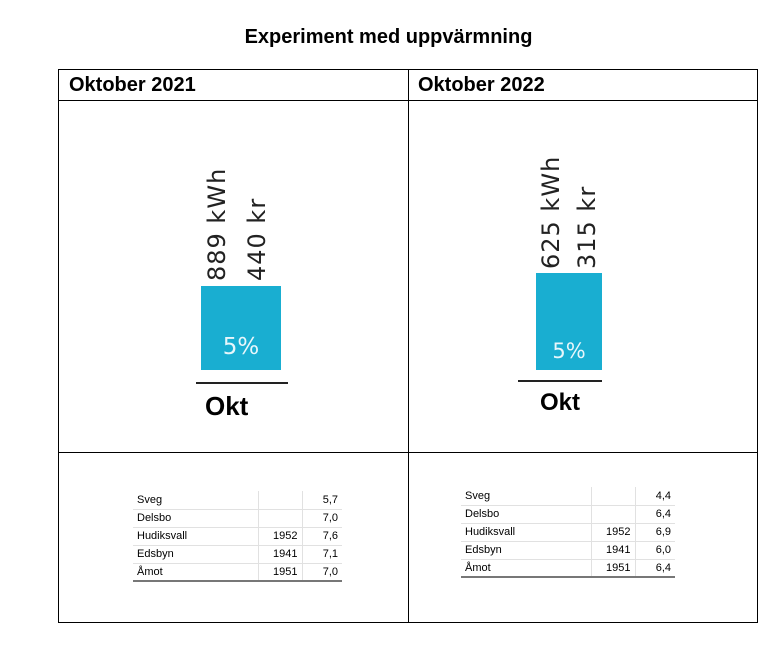 This screenshot has height=647, width=777. What do you see at coordinates (242, 383) in the screenshot?
I see `axis-line-2021` at bounding box center [242, 383].